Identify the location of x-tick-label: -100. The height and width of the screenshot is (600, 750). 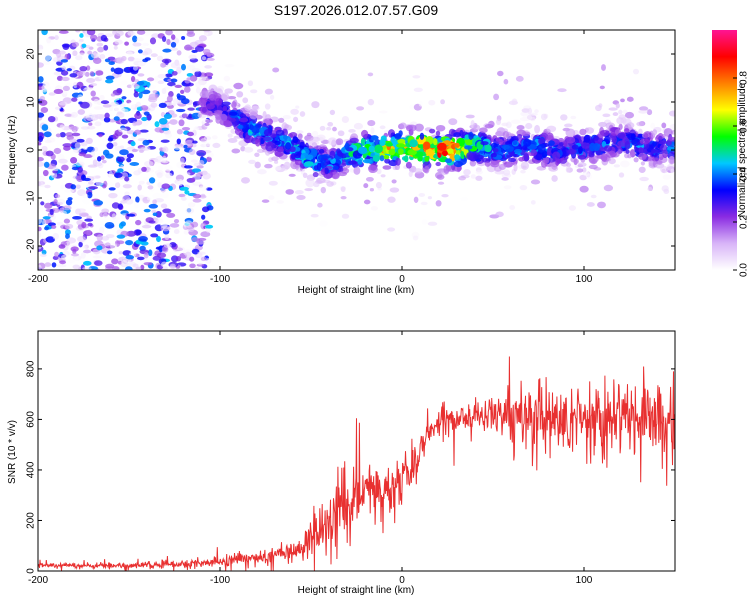
(220, 279).